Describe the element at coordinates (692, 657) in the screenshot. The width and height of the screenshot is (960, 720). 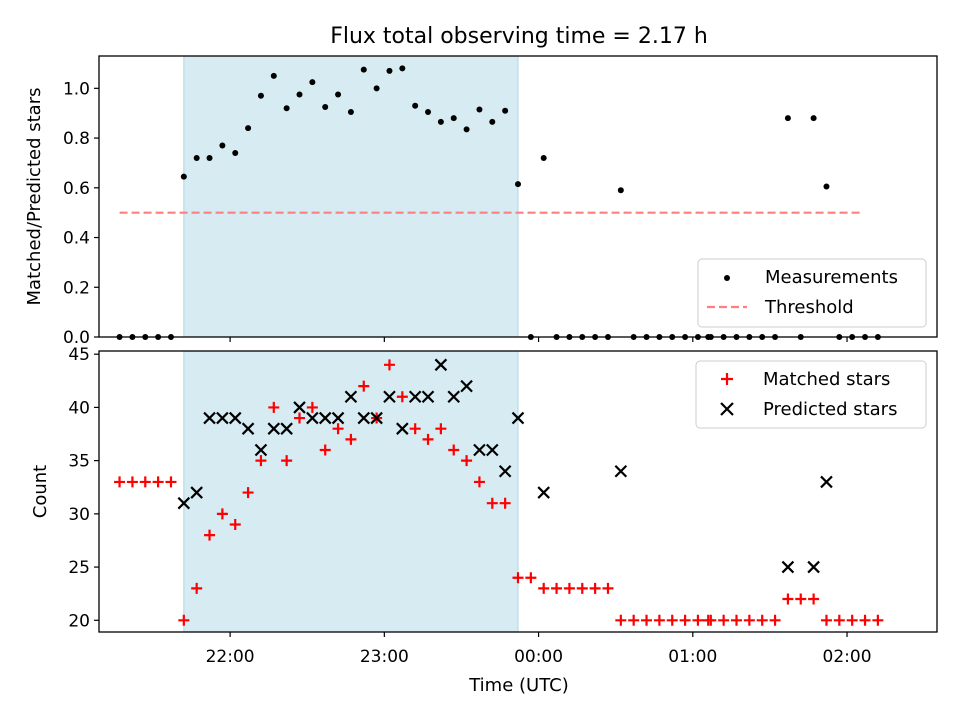
I see `count-x-tick-label: 01:00` at that location.